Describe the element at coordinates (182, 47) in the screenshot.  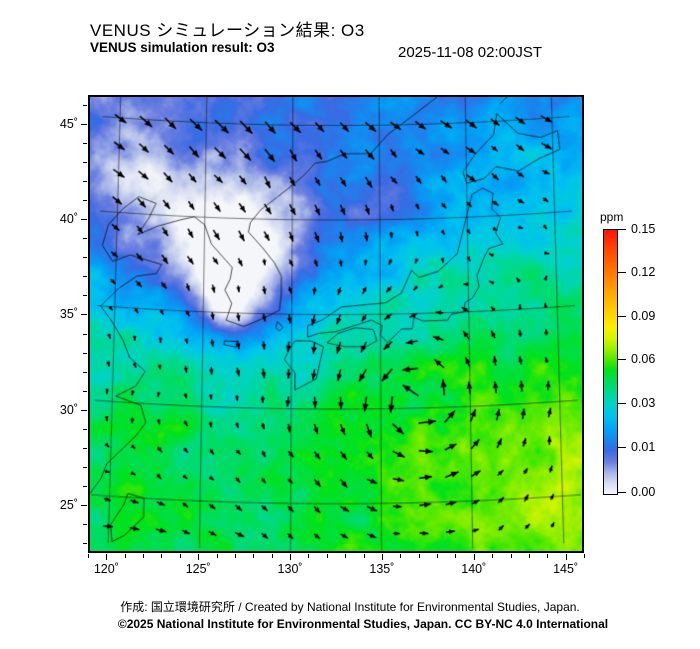
I see `page-title-english: VENUS simulation result: O3` at that location.